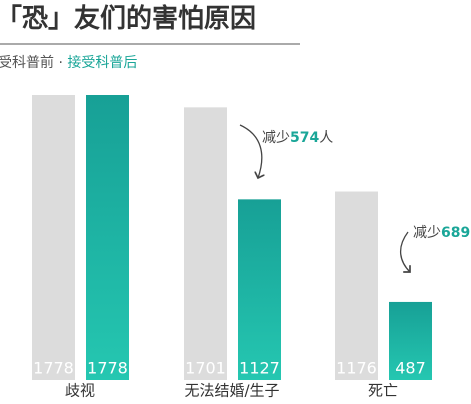  Describe the element at coordinates (27, 62) in the screenshot. I see `legend-entry: 受科普前` at that location.